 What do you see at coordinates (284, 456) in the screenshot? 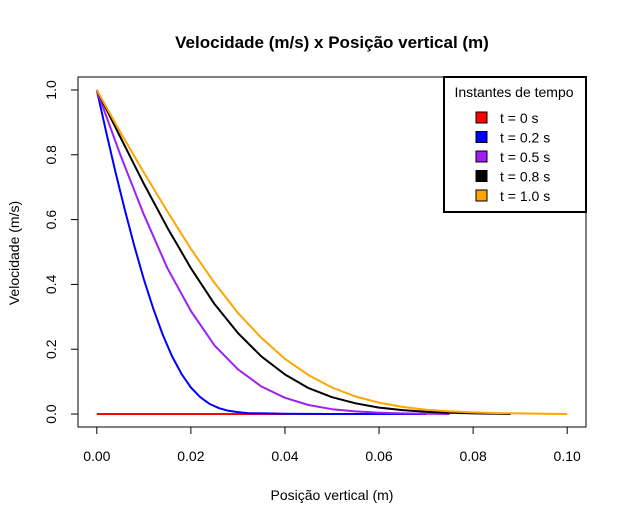
I see `x-tick-label: 0.04` at bounding box center [284, 456].